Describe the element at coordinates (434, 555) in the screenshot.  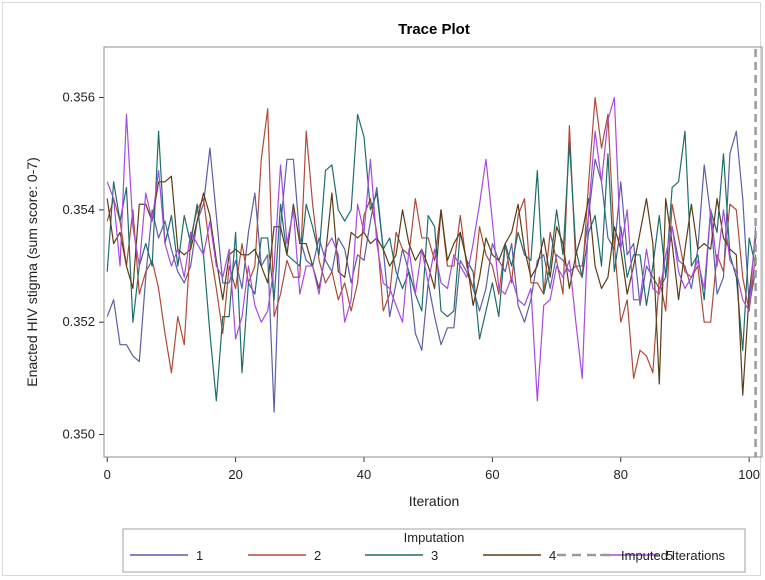
I see `legend-label-3: 3` at that location.